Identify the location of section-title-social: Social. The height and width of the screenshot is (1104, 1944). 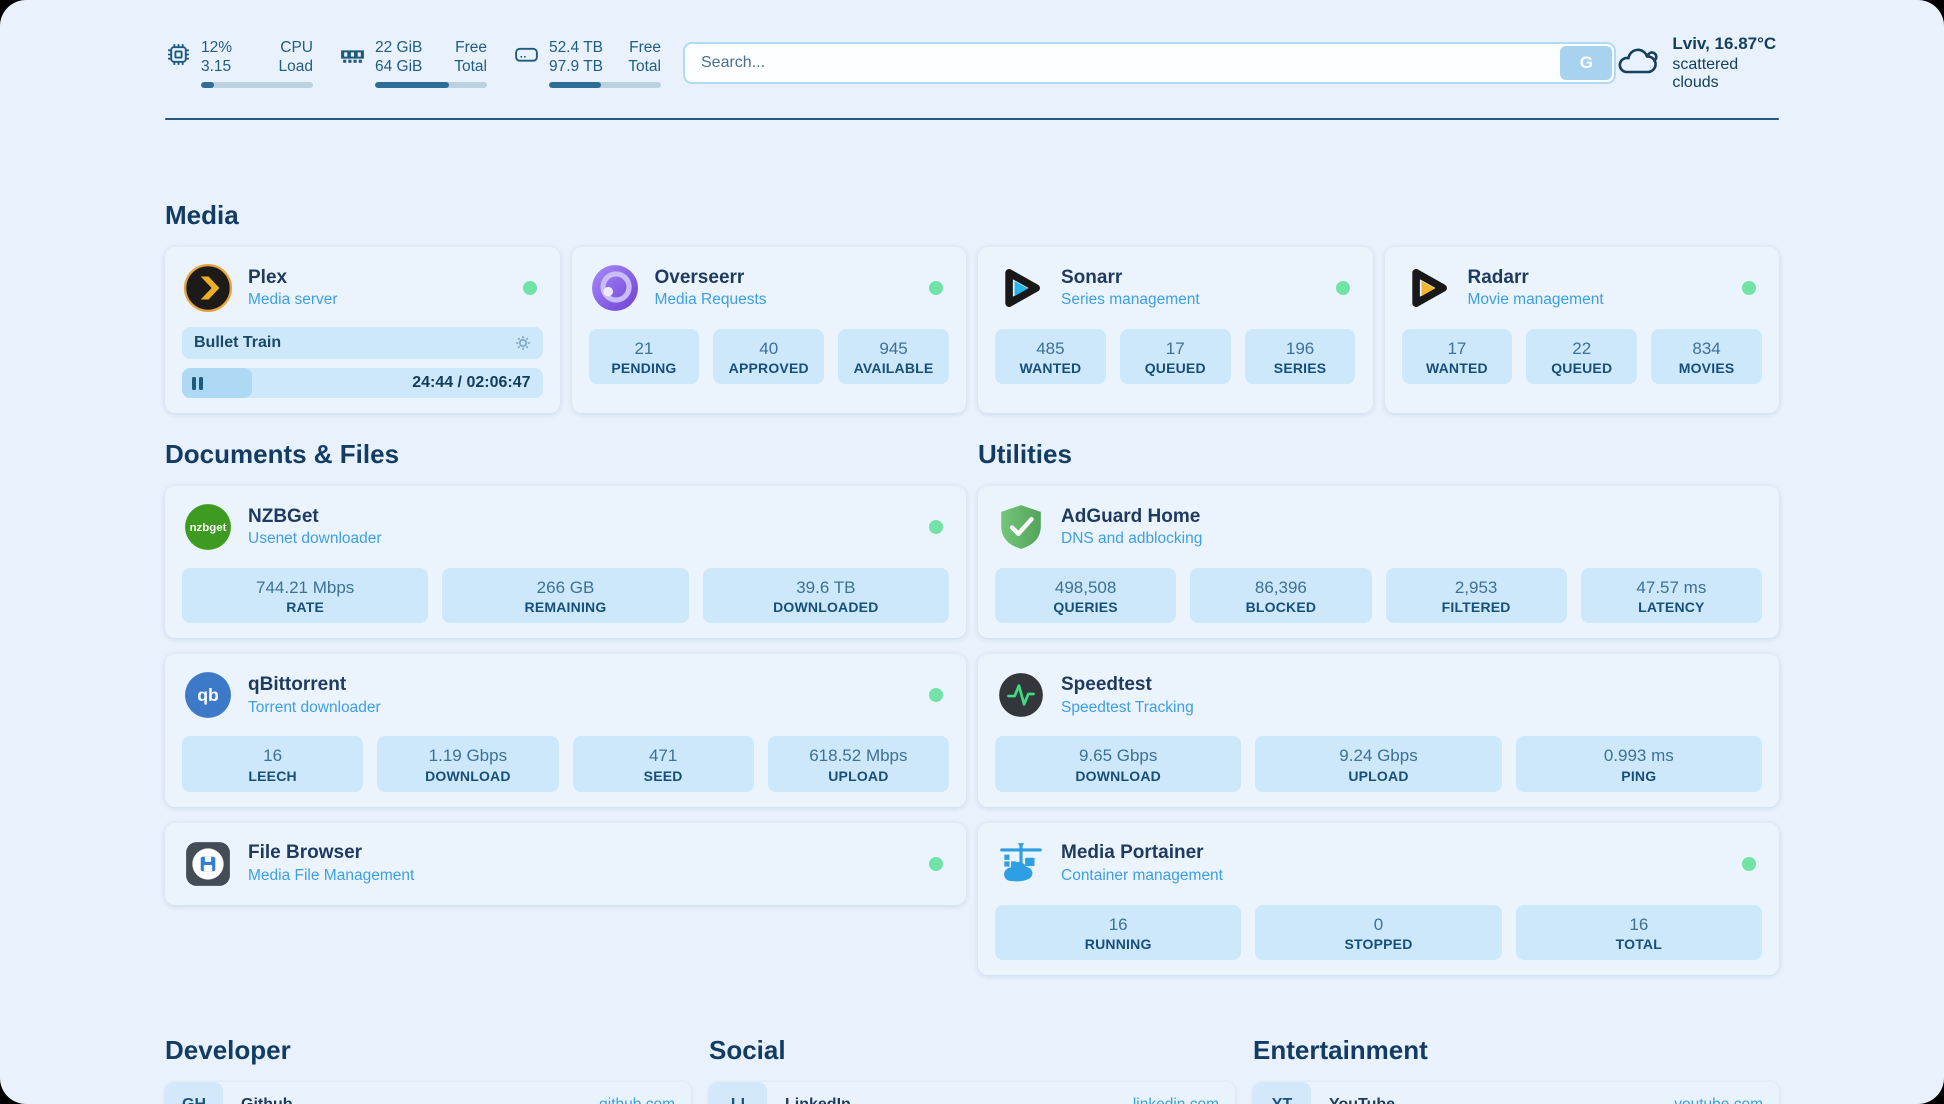
(747, 1049).